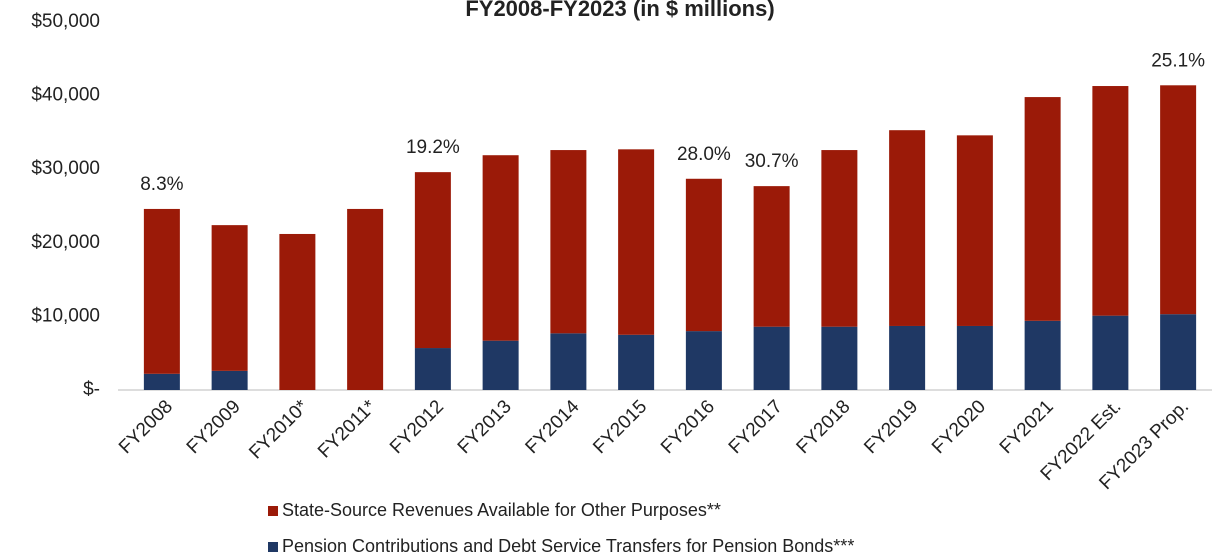 The height and width of the screenshot is (554, 1212). I want to click on x-tick-label: FY2018, so click(824, 427).